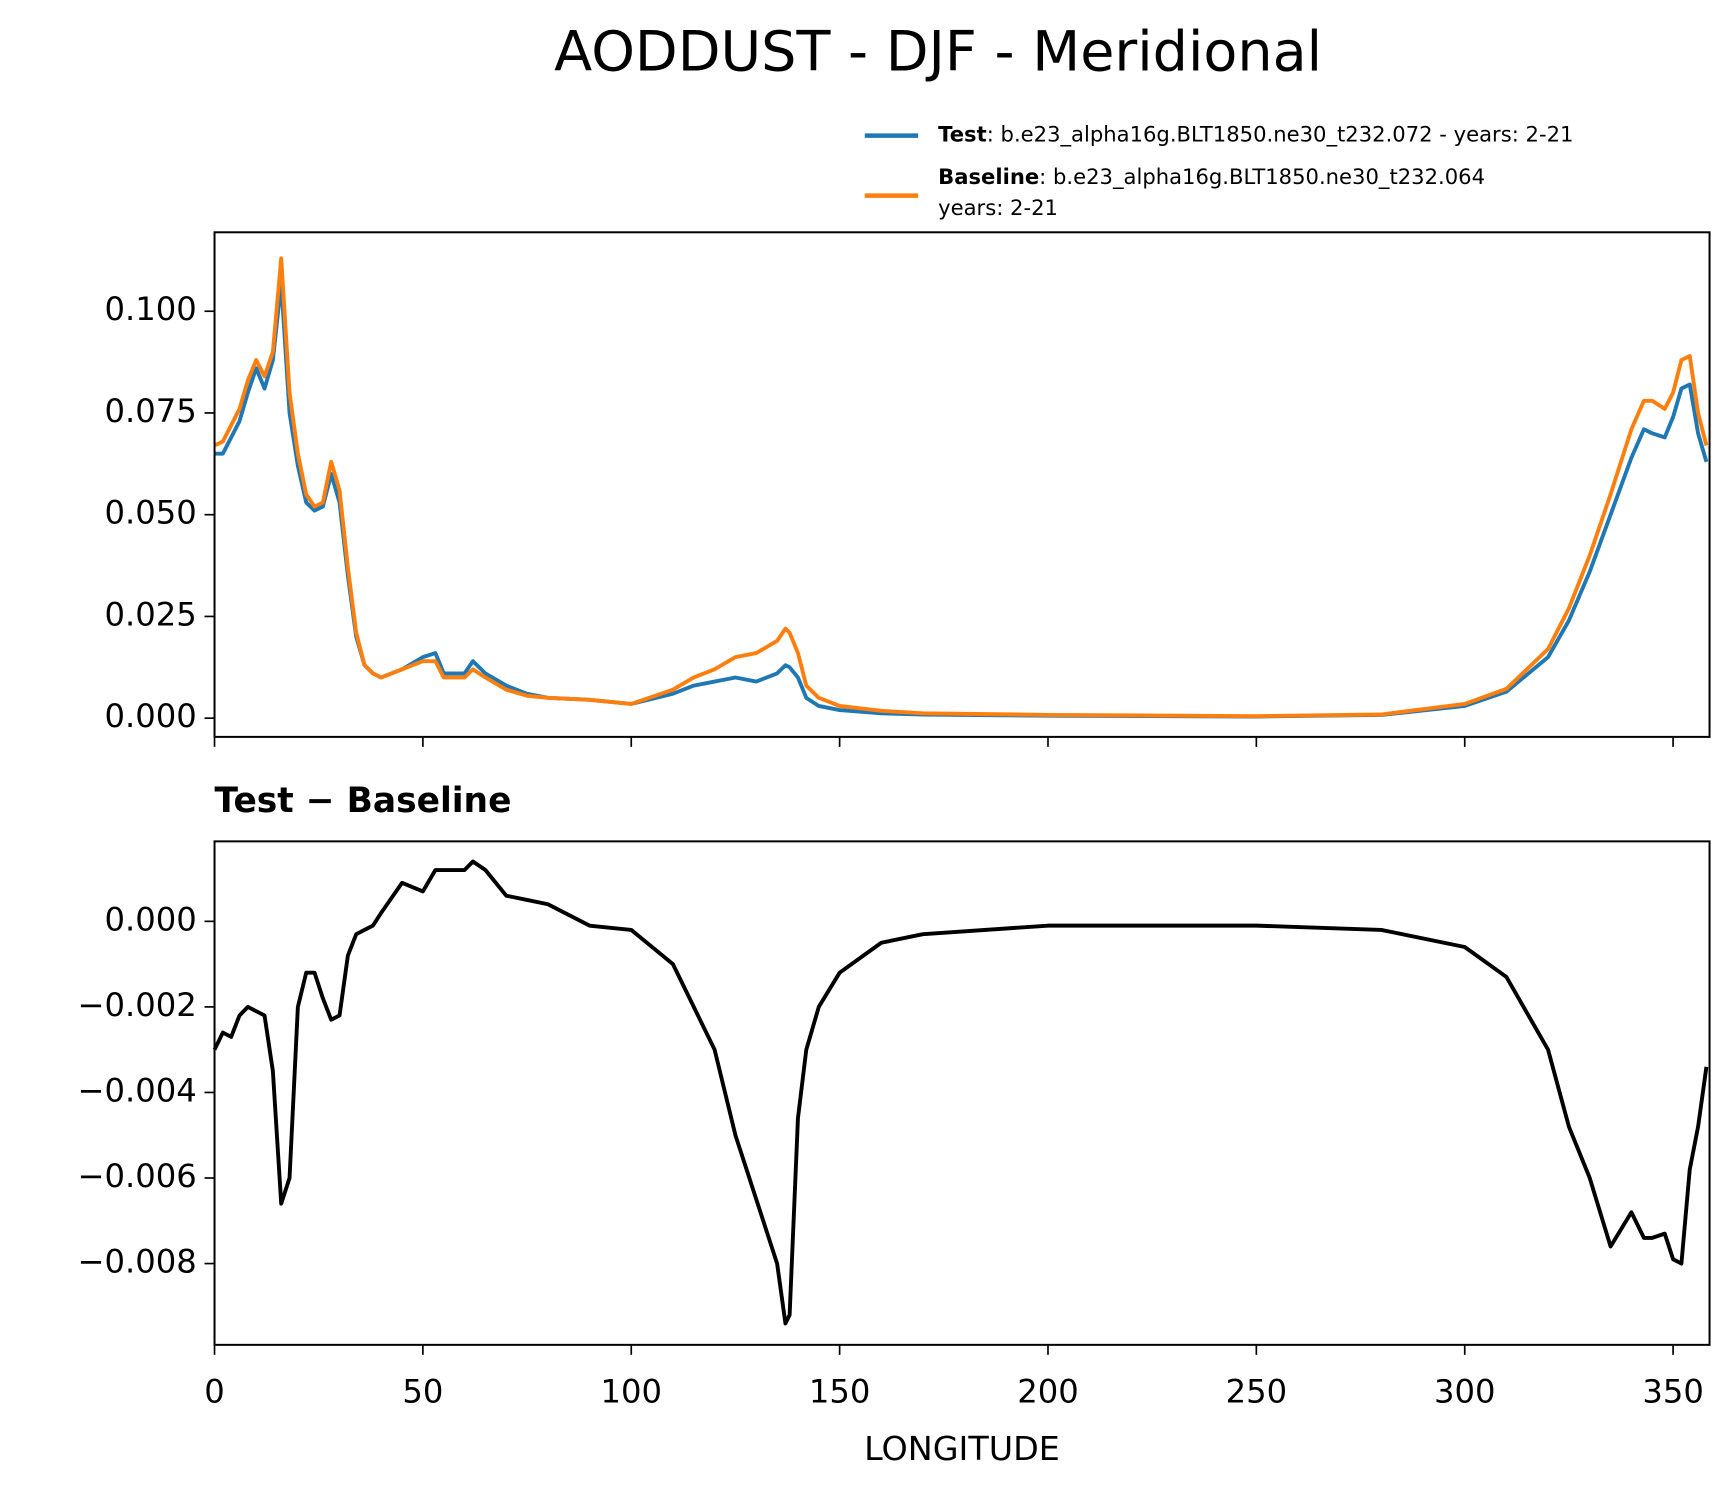  Describe the element at coordinates (363, 801) in the screenshot. I see `subplot-title: Test − Baseline` at that location.